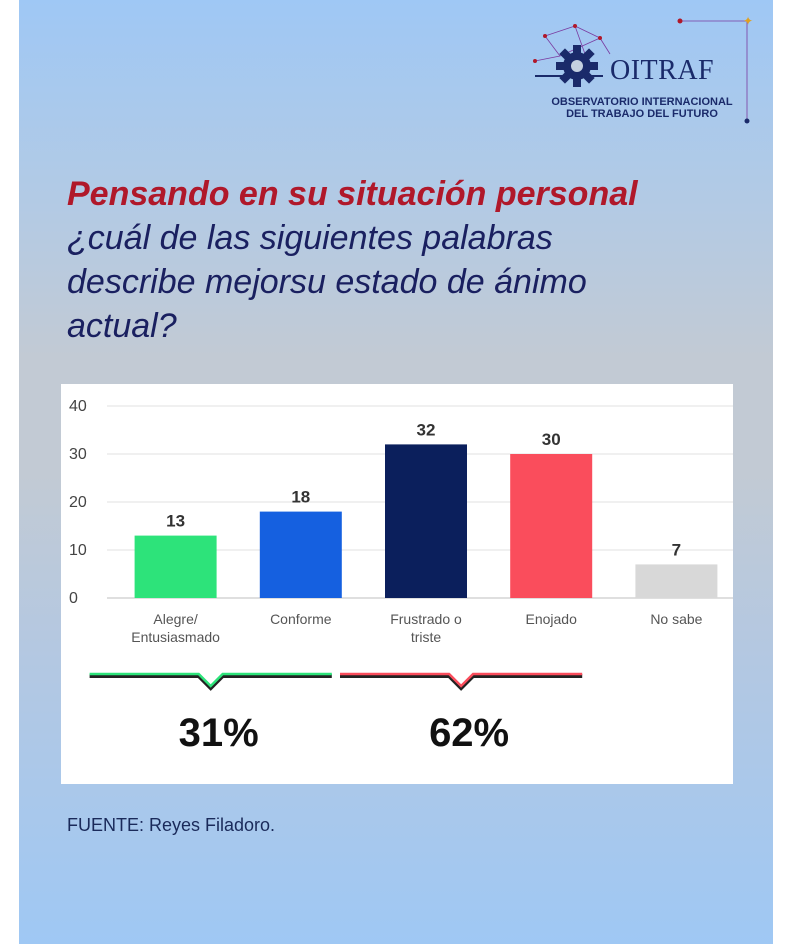 The height and width of the screenshot is (944, 792). What do you see at coordinates (300, 497) in the screenshot?
I see `data-label: 18` at bounding box center [300, 497].